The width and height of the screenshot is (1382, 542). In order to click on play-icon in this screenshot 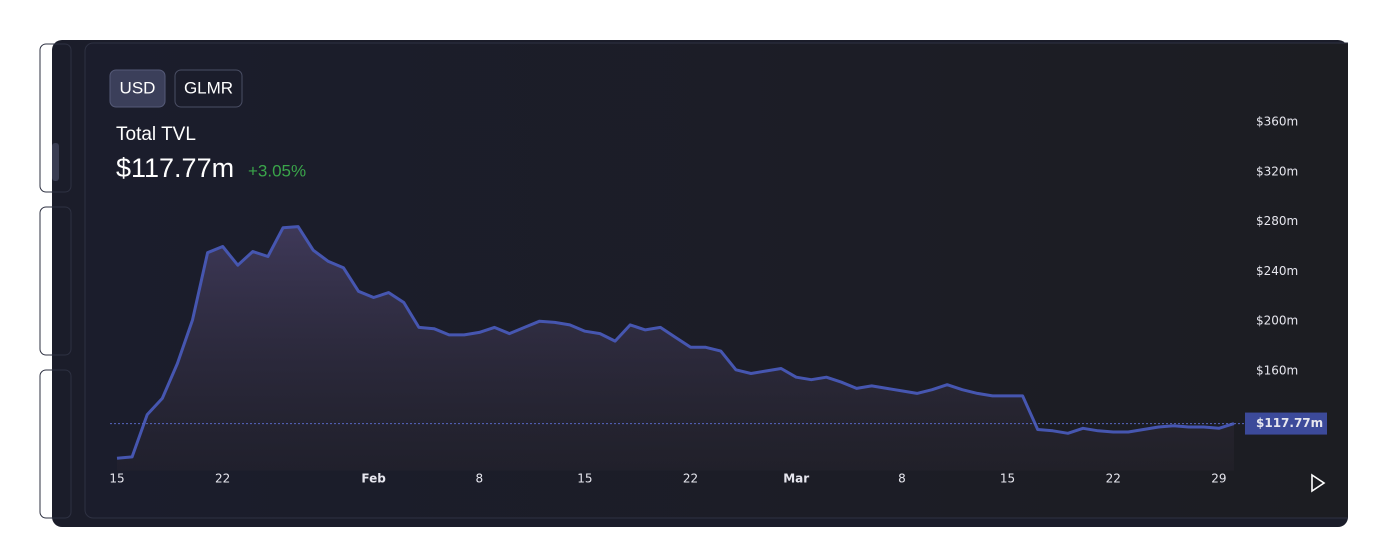, I will do `click(1318, 483)`.